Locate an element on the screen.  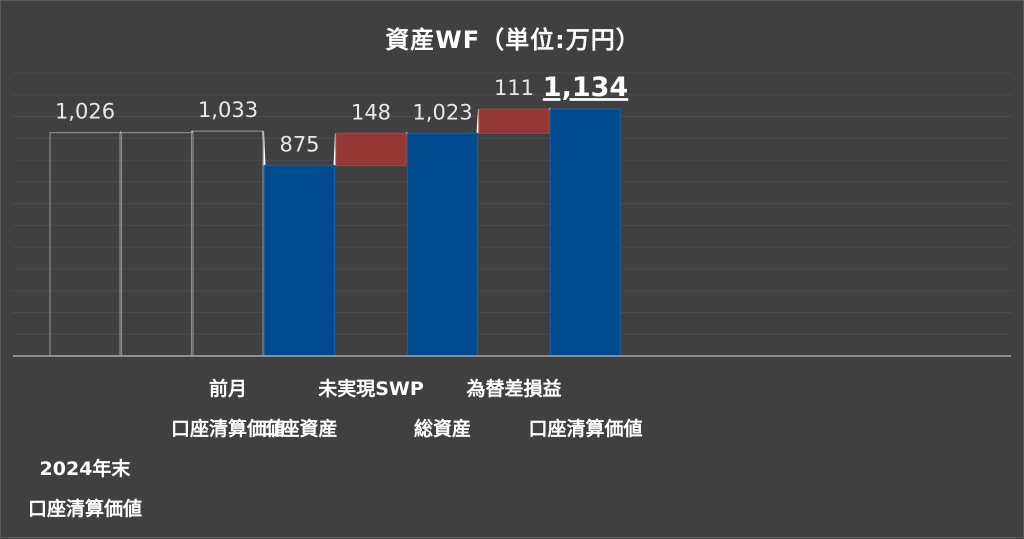
value-labels: 1,026 1,033 875 148 1,023 111 1,134 is located at coordinates (341, 114).